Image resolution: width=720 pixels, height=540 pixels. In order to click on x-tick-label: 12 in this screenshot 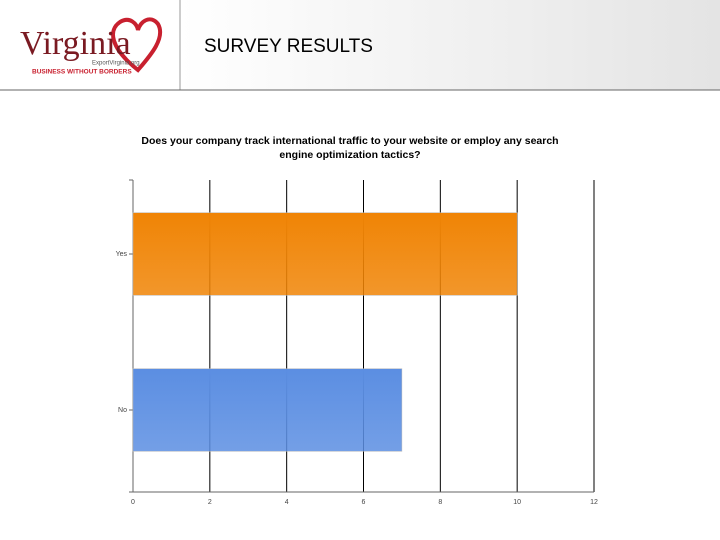, I will do `click(594, 502)`.